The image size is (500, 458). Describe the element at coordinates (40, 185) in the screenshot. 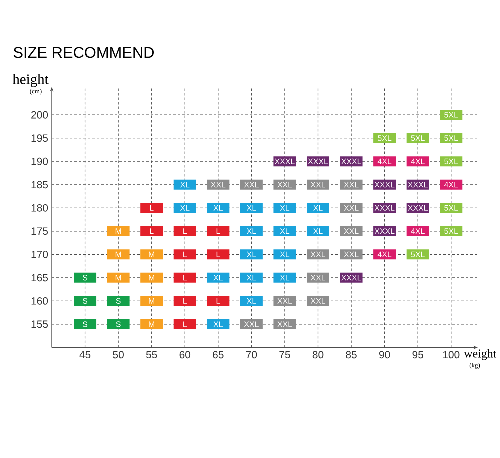

I see `y-tick-label: 185` at that location.